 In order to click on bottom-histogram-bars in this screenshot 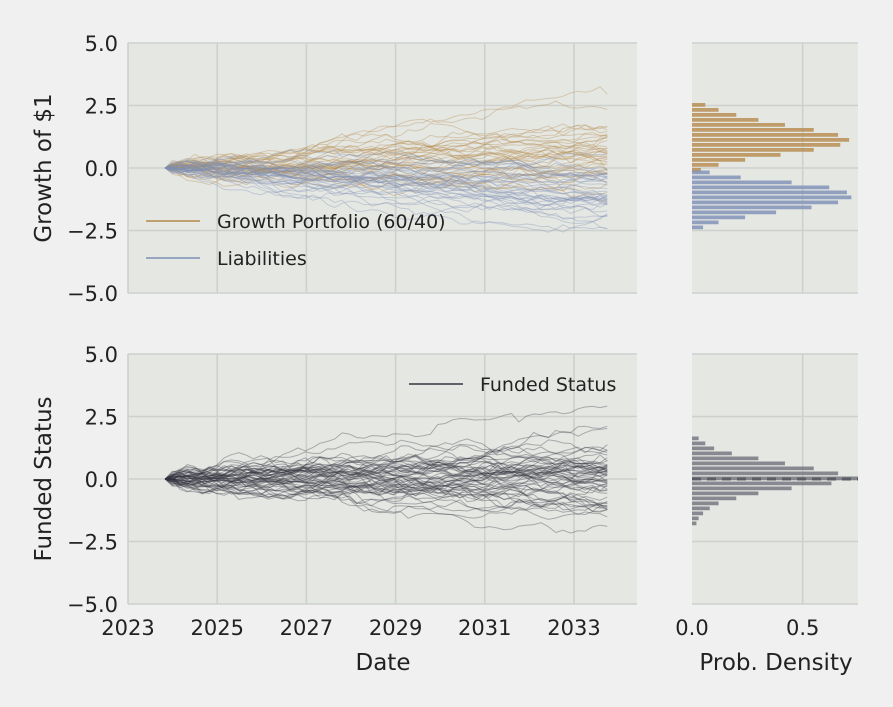, I will do `click(775, 481)`.